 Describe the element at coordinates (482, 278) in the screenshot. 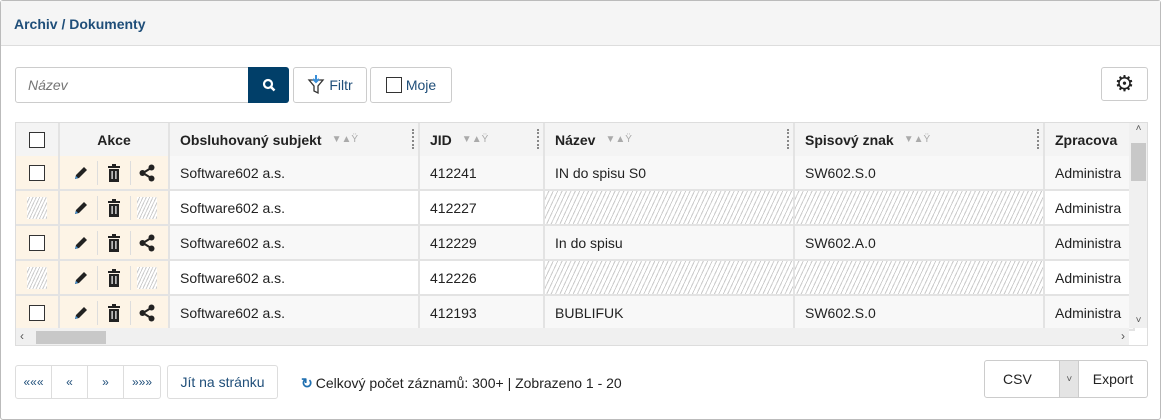

I see `cell-jid: 412226` at that location.